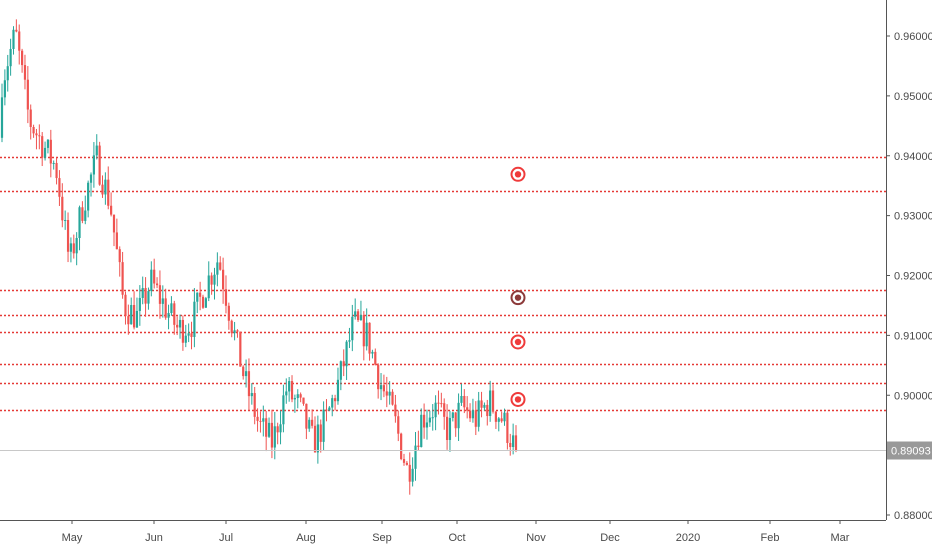 This screenshot has height=555, width=932. I want to click on y-tick-label: 0.93000, so click(913, 217).